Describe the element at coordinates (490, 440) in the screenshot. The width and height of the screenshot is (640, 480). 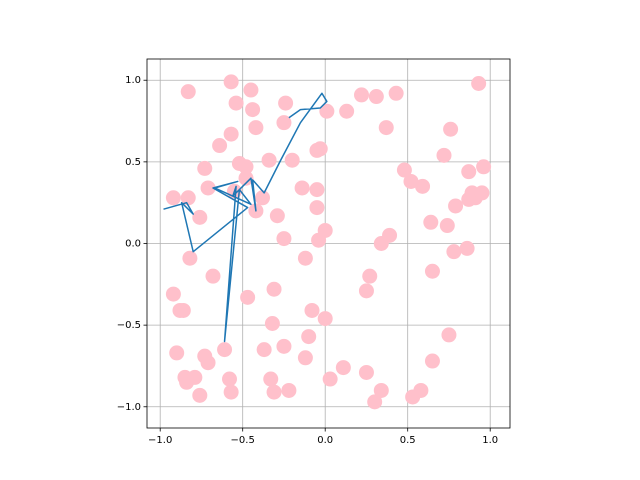
I see `x-tick-label: 1.0` at that location.